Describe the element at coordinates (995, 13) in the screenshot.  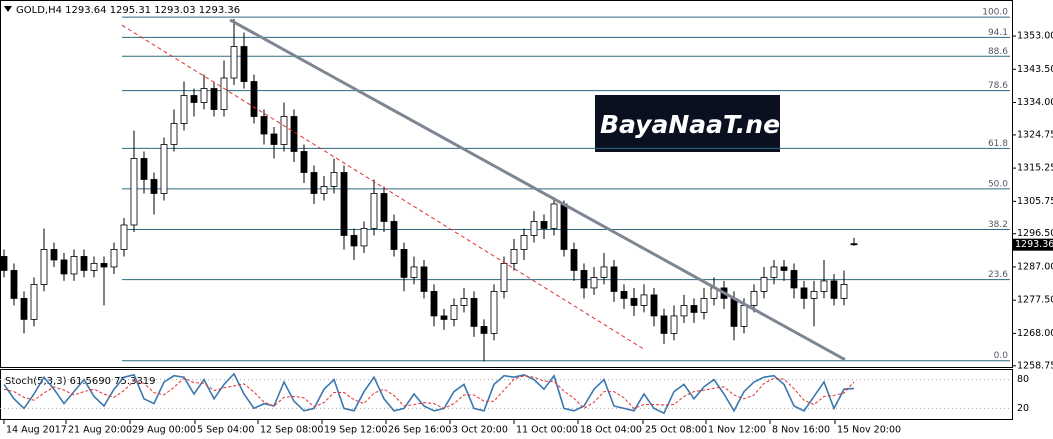
I see `fib-label: 100.0` at that location.